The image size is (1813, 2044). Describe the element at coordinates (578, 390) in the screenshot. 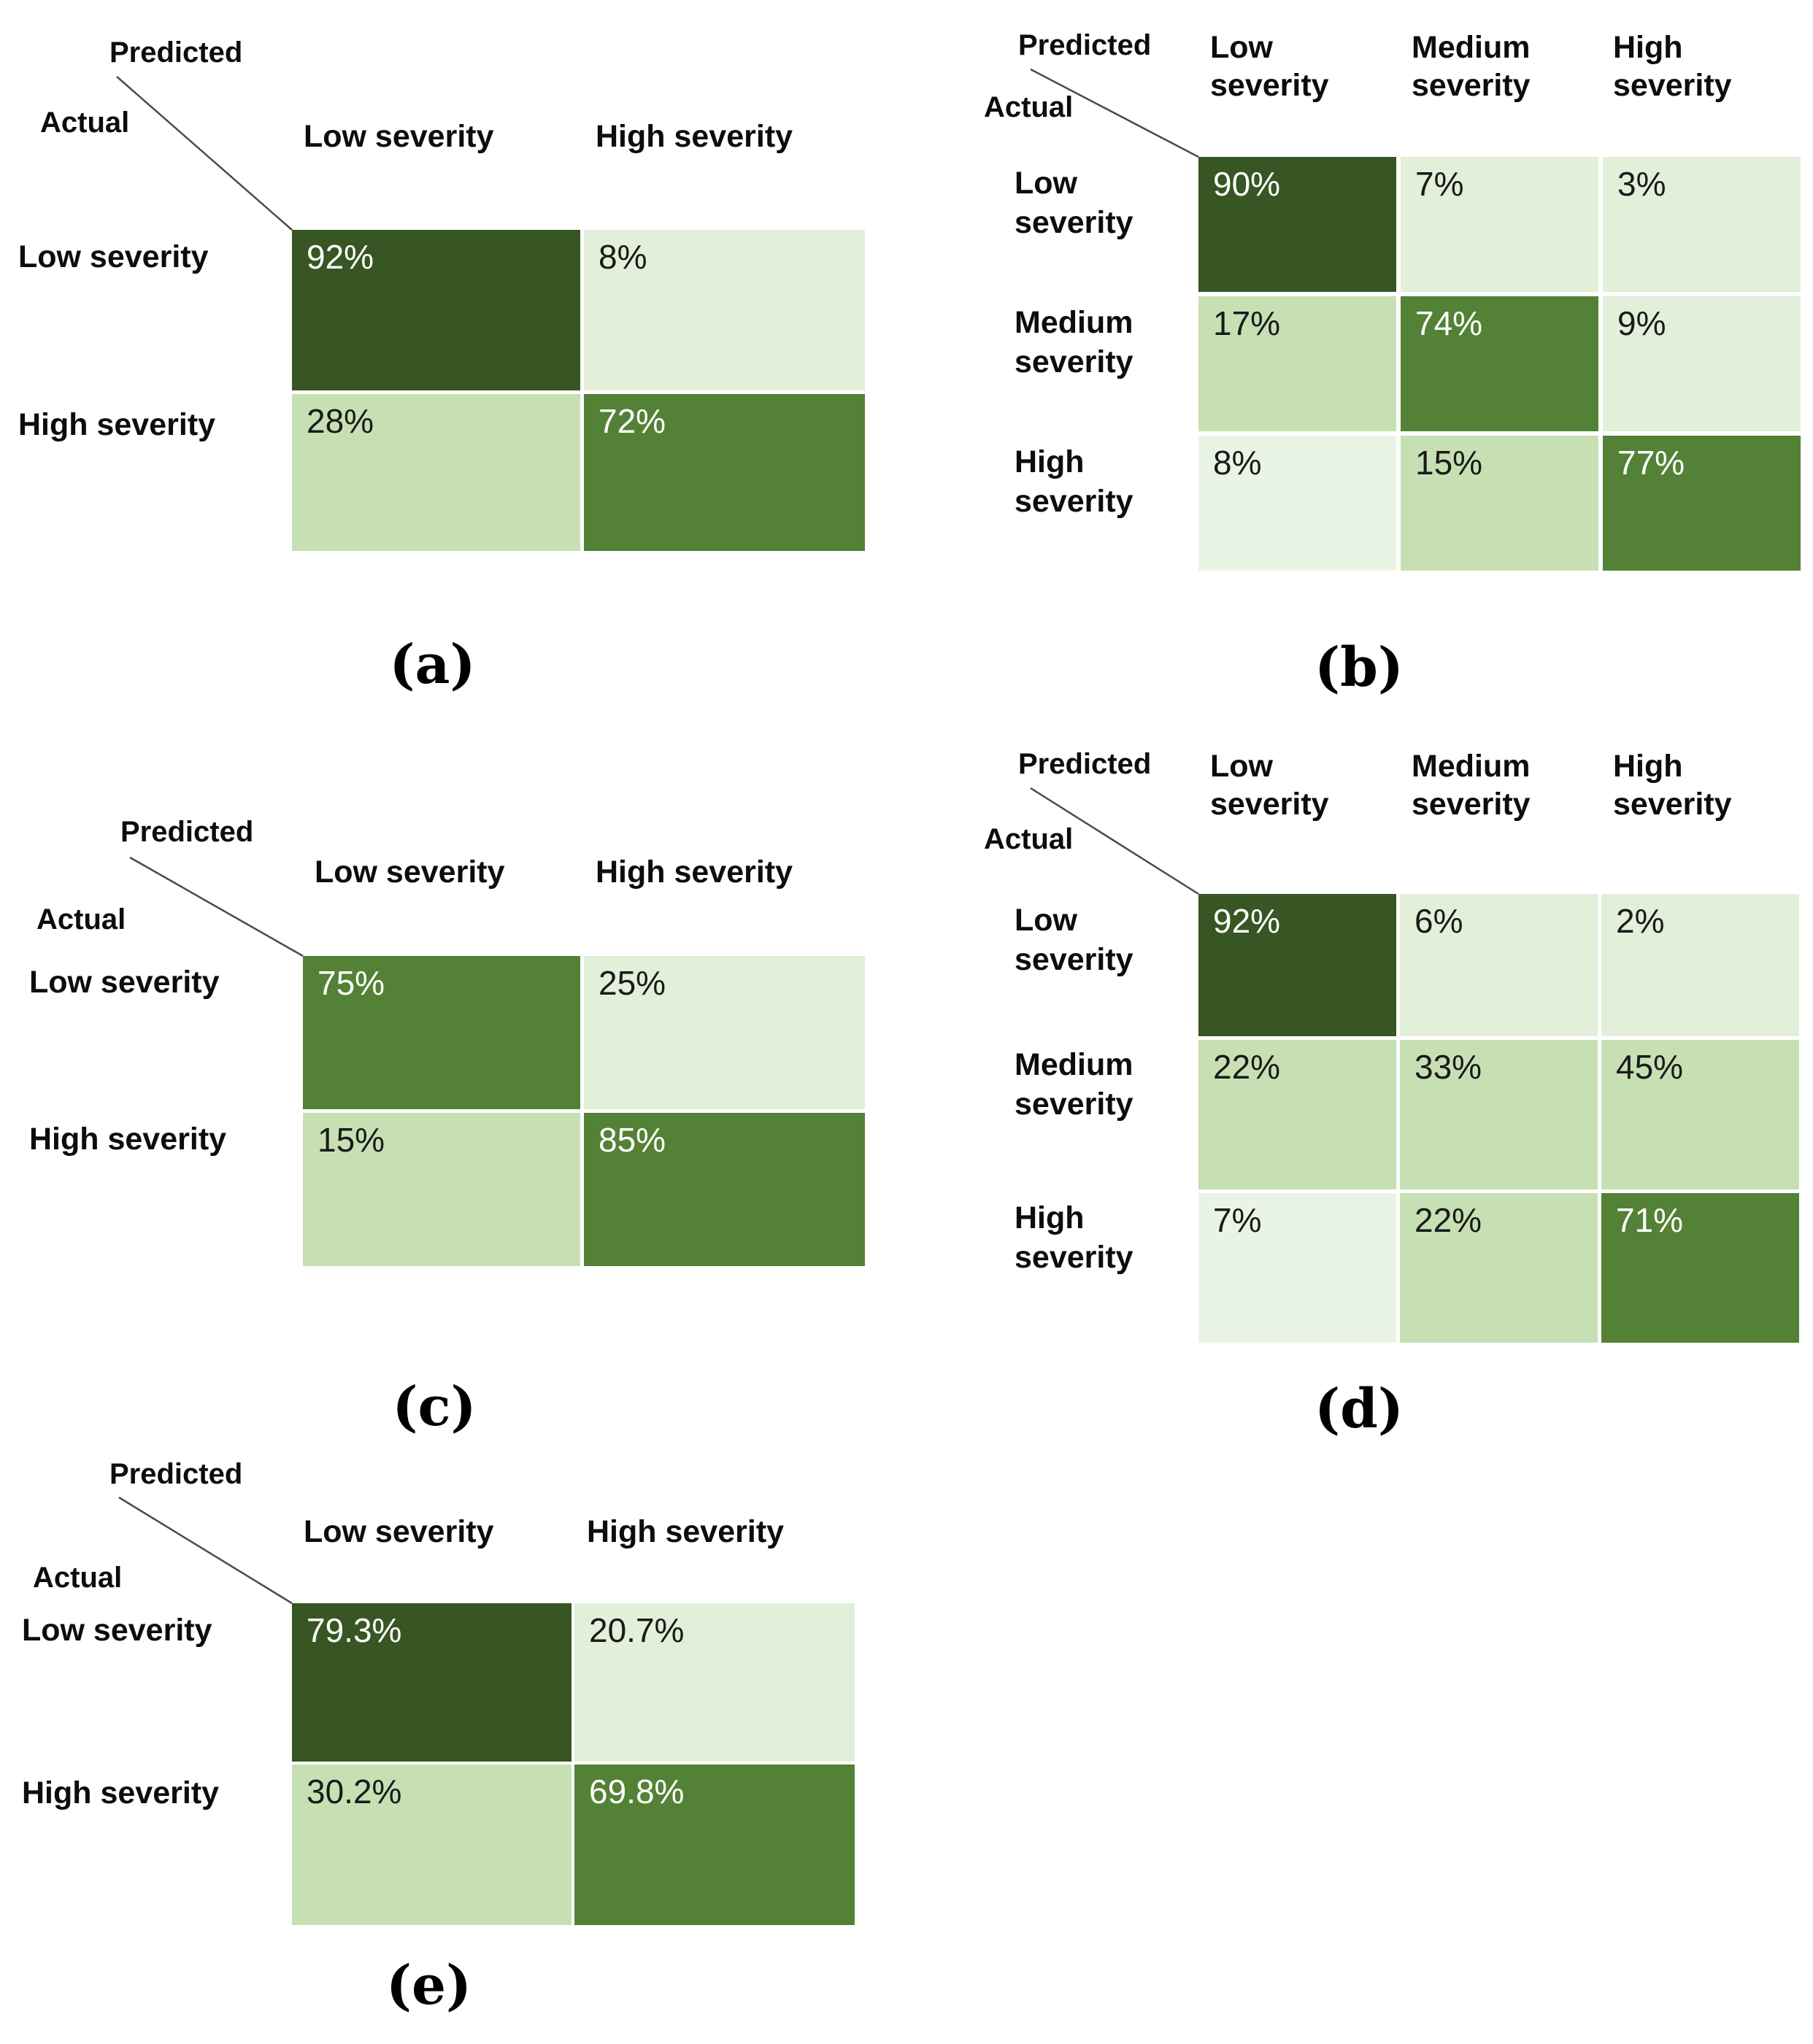

I see `matrix-grid: 92% 8% 28% 72%` at that location.